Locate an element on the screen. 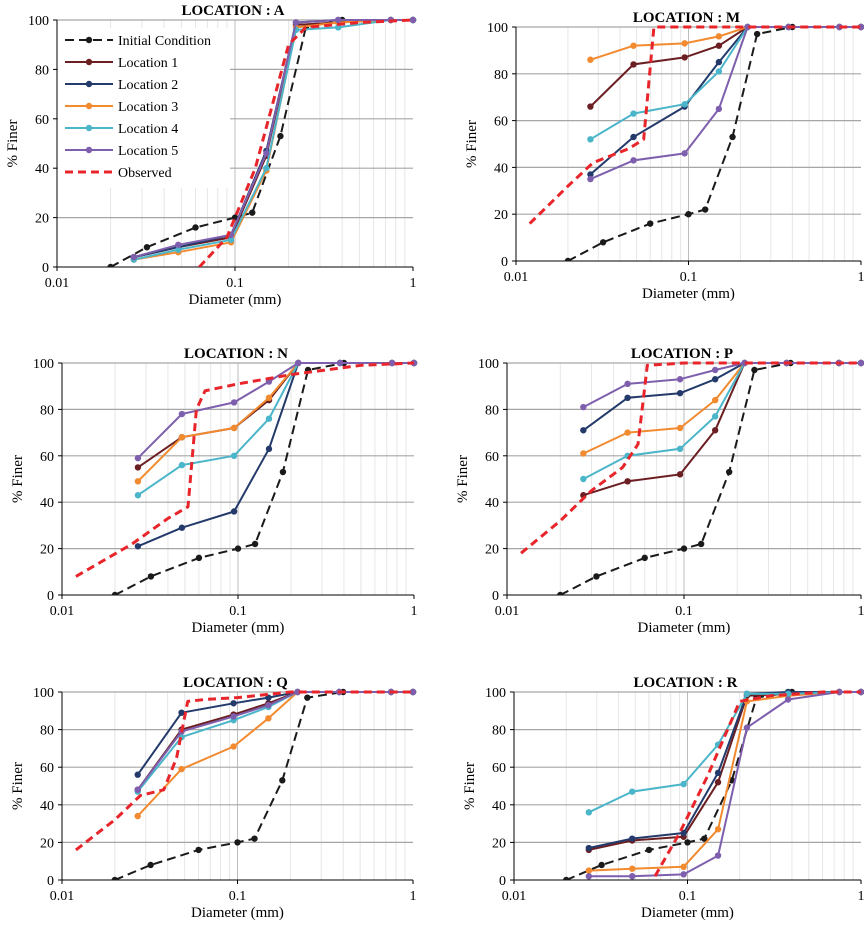 This screenshot has height=929, width=864. y-tick-label: 80 is located at coordinates (501, 75).